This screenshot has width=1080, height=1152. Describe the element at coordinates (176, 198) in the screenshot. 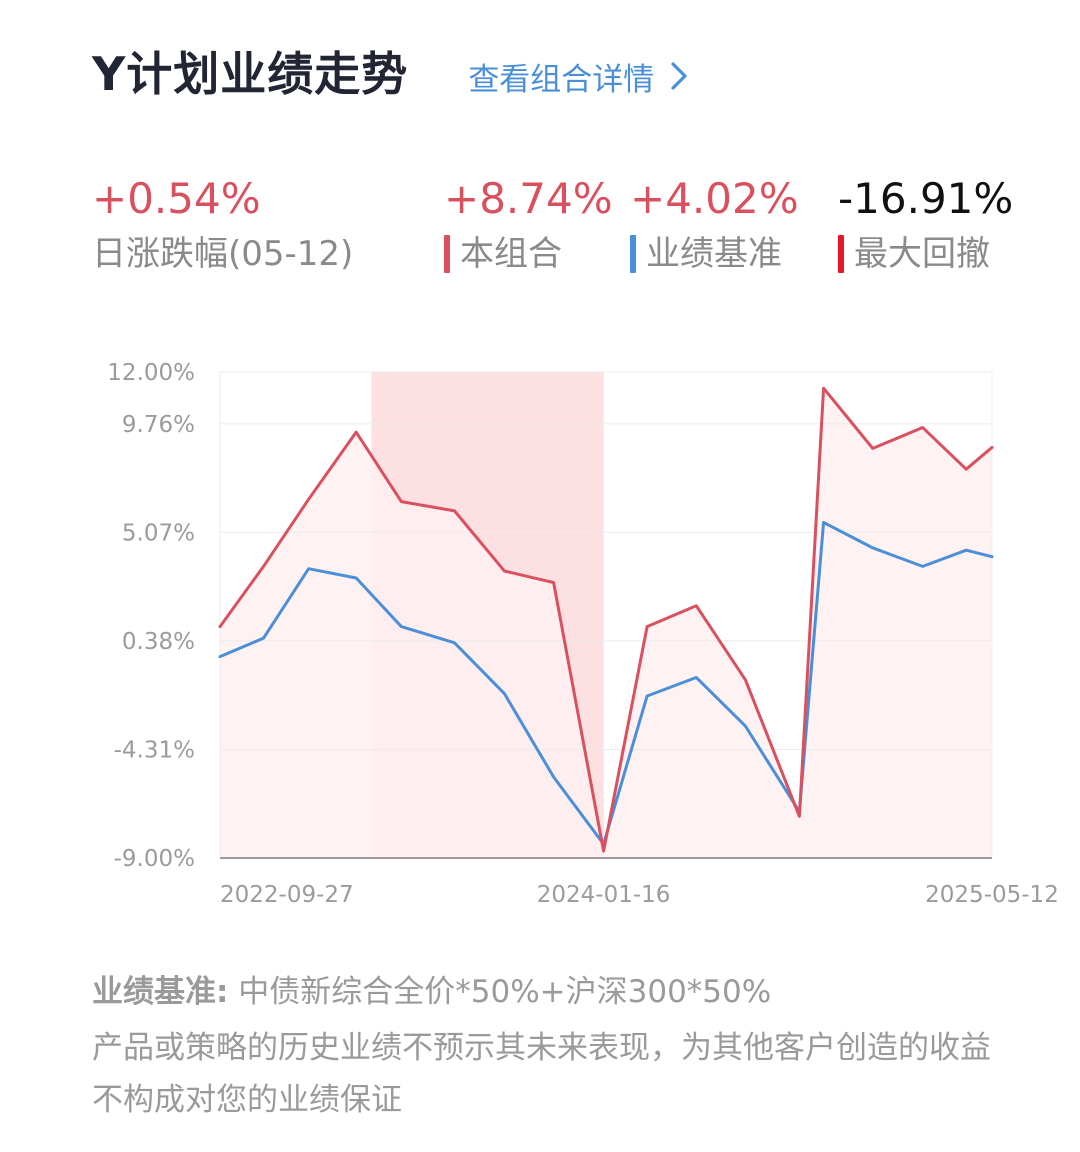

I see `daily-change-value: +0.54%` at that location.